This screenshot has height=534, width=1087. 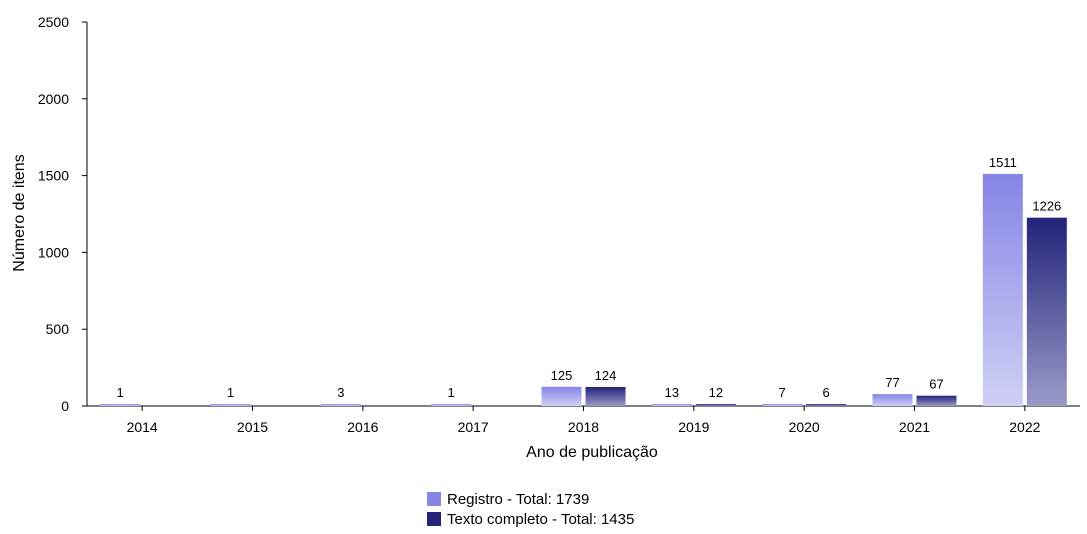 I want to click on data-label-texto-completo-2019: 12, so click(x=716, y=392).